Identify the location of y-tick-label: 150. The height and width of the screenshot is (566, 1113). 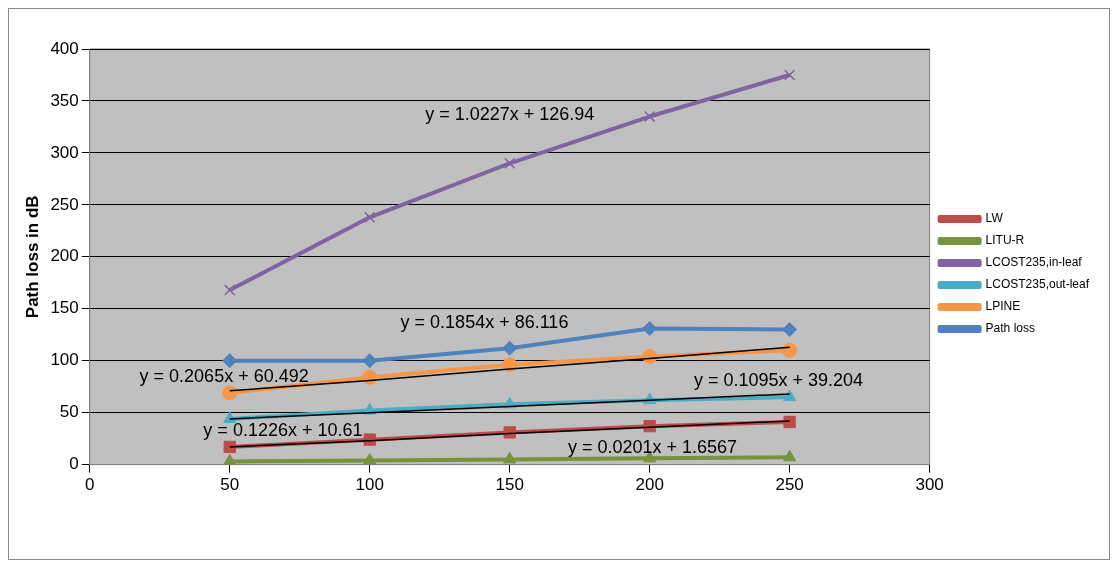
(64, 308).